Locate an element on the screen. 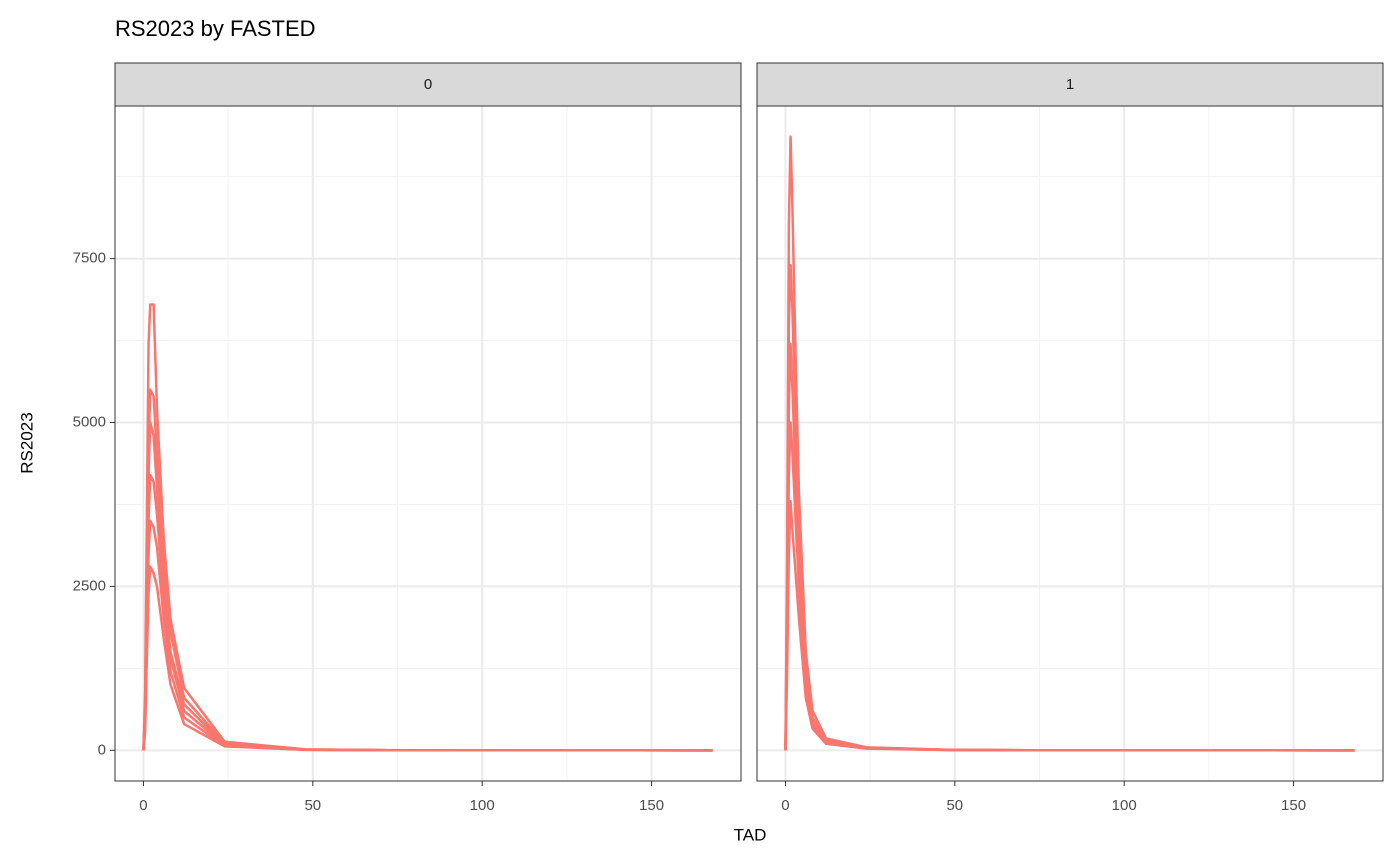 This screenshot has width=1400, height=866. facet-label: 1 is located at coordinates (1070, 84).